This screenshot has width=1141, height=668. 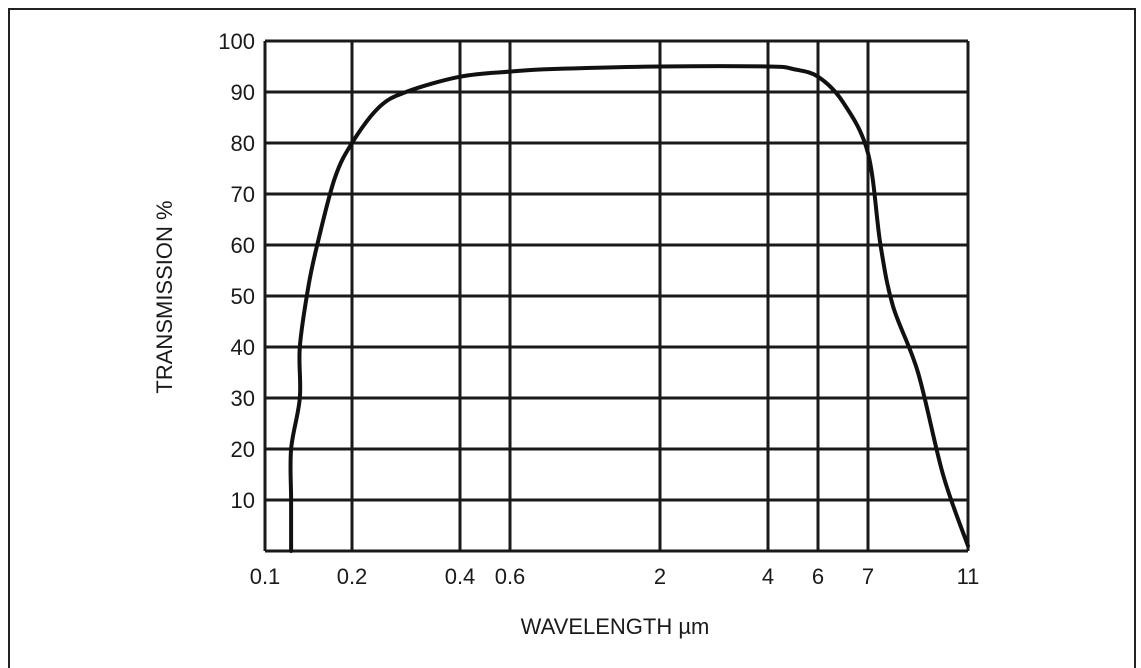 What do you see at coordinates (243, 500) in the screenshot?
I see `y-tick-label: 10` at bounding box center [243, 500].